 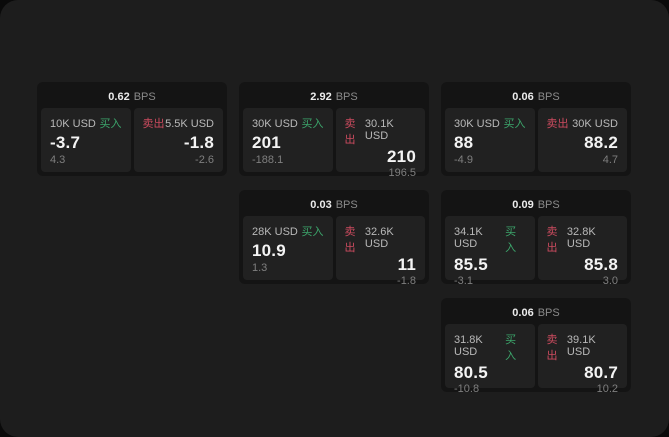 I want to click on sell-panel: 卖出 32.8K USD 85.8 3.0, so click(x=582, y=251).